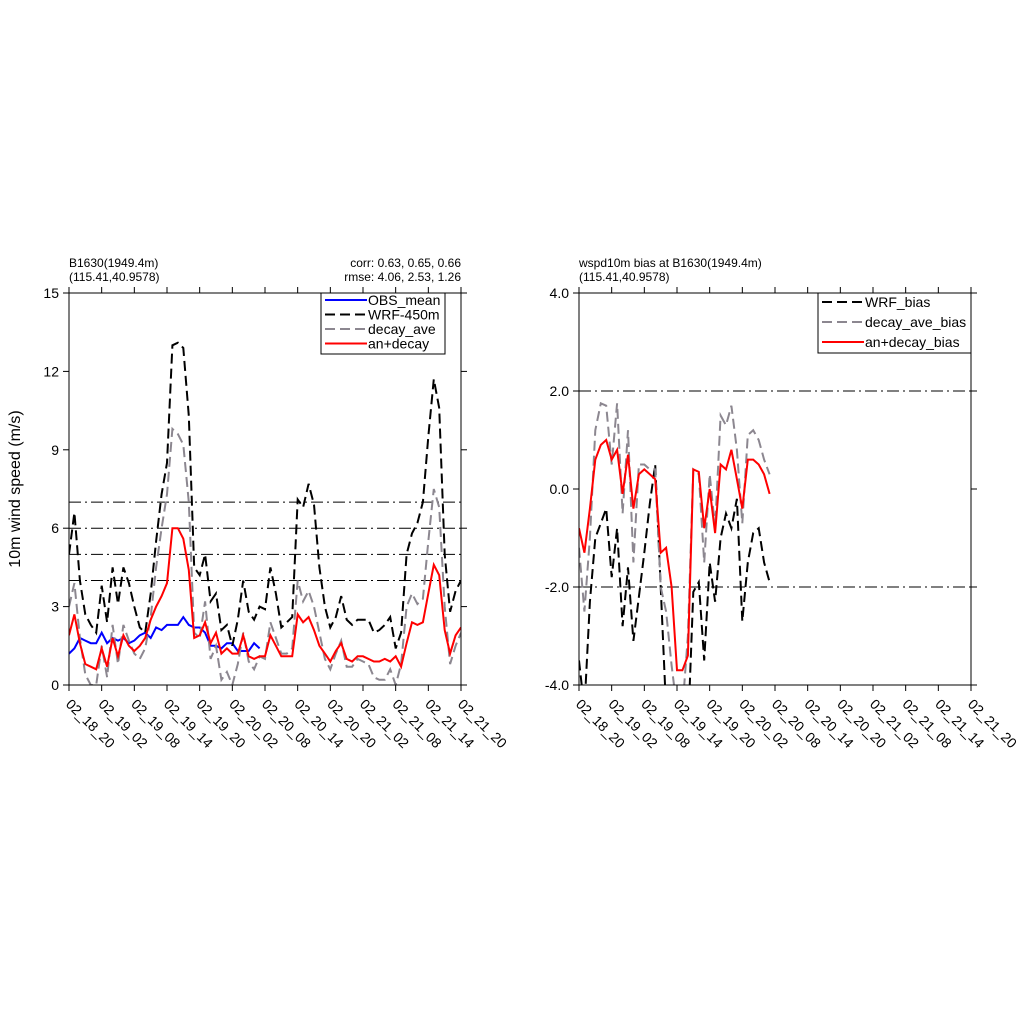 This screenshot has width=1024, height=1024. I want to click on legend-label: decay_ave_bias, so click(915, 322).